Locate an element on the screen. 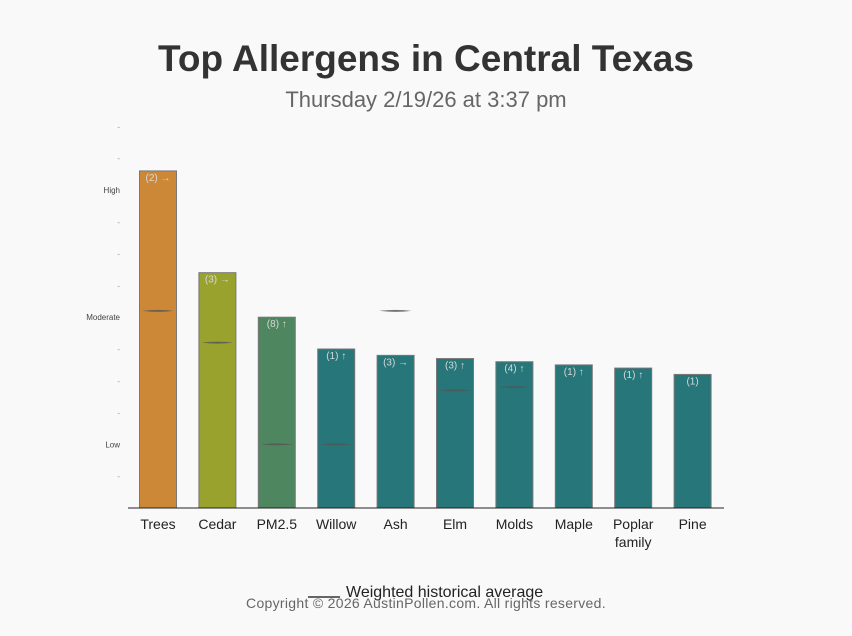  bar-elm is located at coordinates (455, 433).